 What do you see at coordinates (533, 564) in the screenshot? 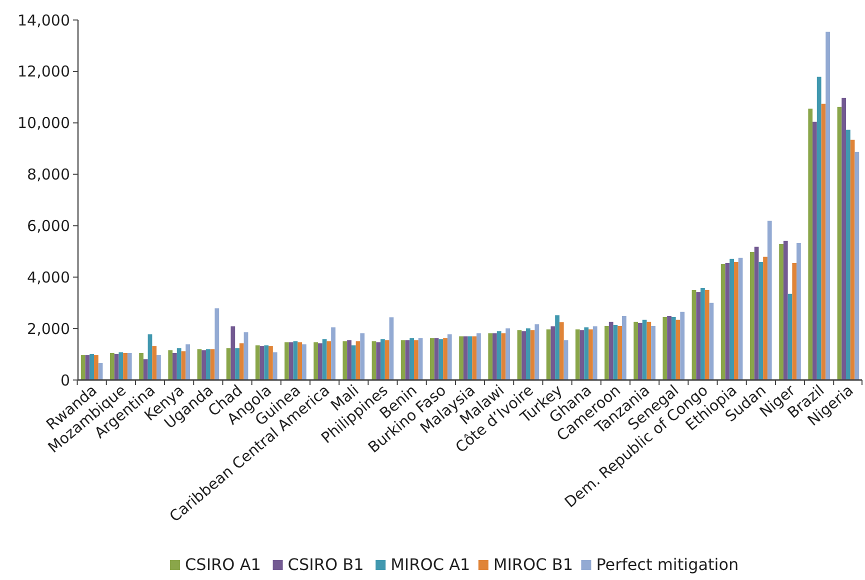
I see `legend-label: MIROC B1` at bounding box center [533, 564].